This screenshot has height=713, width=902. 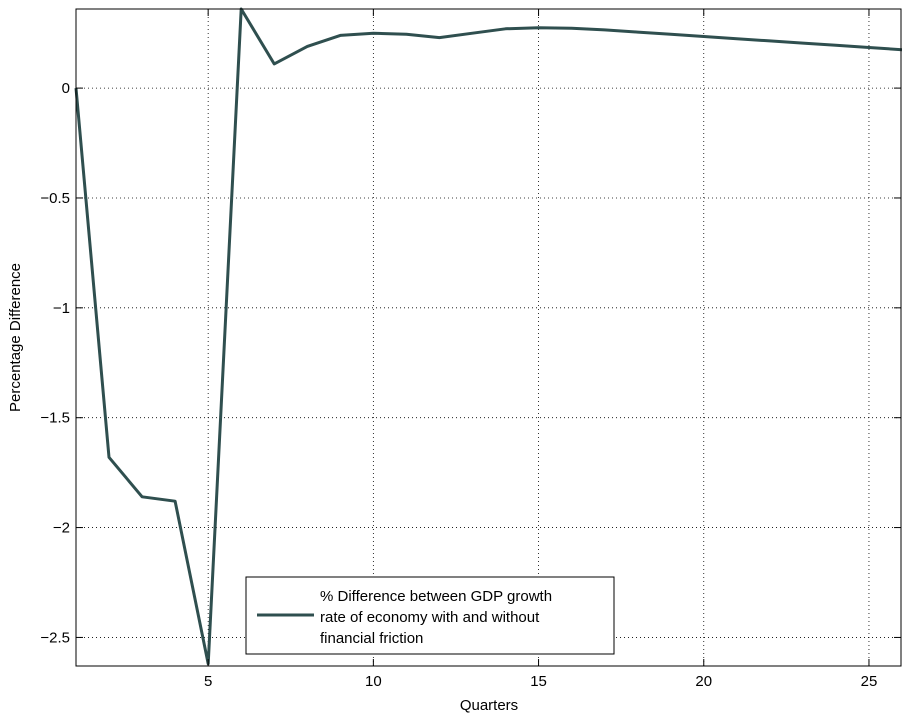 What do you see at coordinates (373, 681) in the screenshot?
I see `x-tick-label: 10` at bounding box center [373, 681].